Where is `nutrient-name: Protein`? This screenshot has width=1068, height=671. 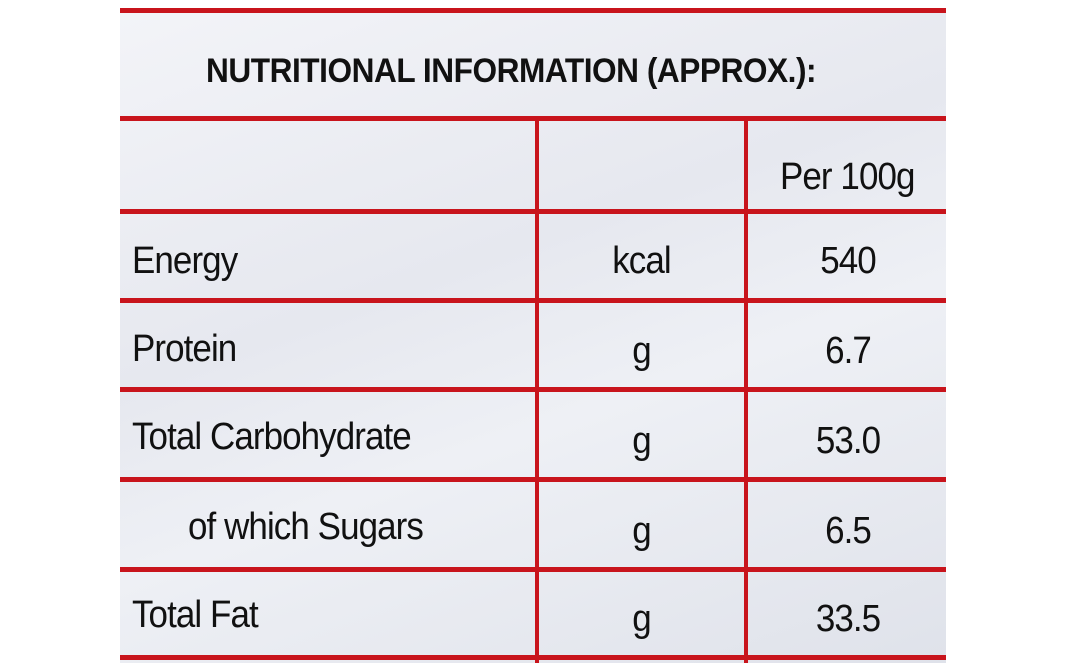
nutrient-name: Protein is located at coordinates (184, 349).